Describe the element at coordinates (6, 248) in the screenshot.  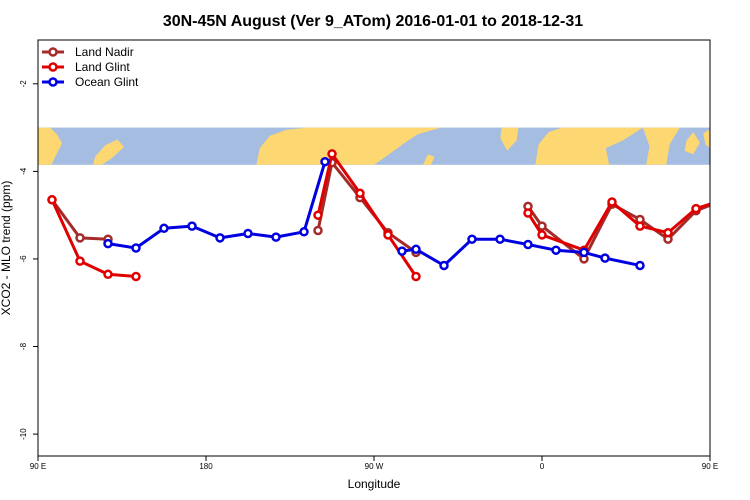
I see `y-axis-label: XCO2 - MLO trend (ppm)` at that location.